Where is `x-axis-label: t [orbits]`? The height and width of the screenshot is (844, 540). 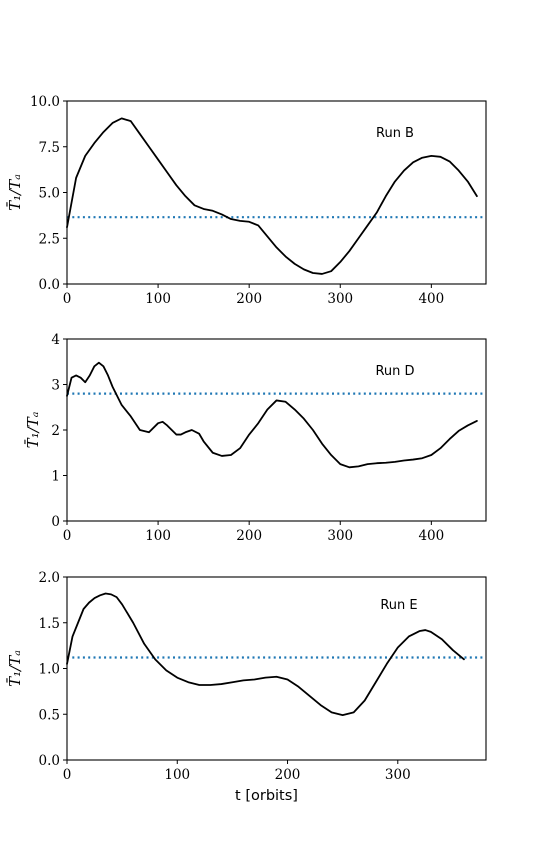 x-axis-label: t [orbits] is located at coordinates (266, 796).